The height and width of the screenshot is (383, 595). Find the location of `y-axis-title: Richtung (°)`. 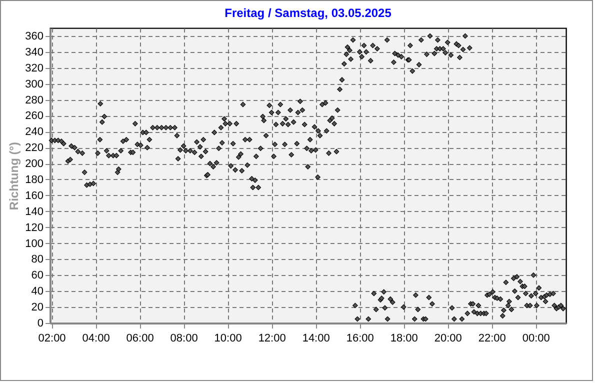

y-axis-title: Richtung (°) is located at coordinates (14, 176).